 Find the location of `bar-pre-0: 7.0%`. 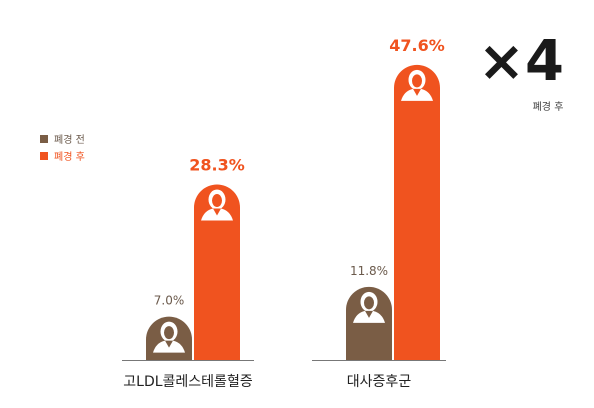

bar-pre-0: 7.0% is located at coordinates (169, 327).